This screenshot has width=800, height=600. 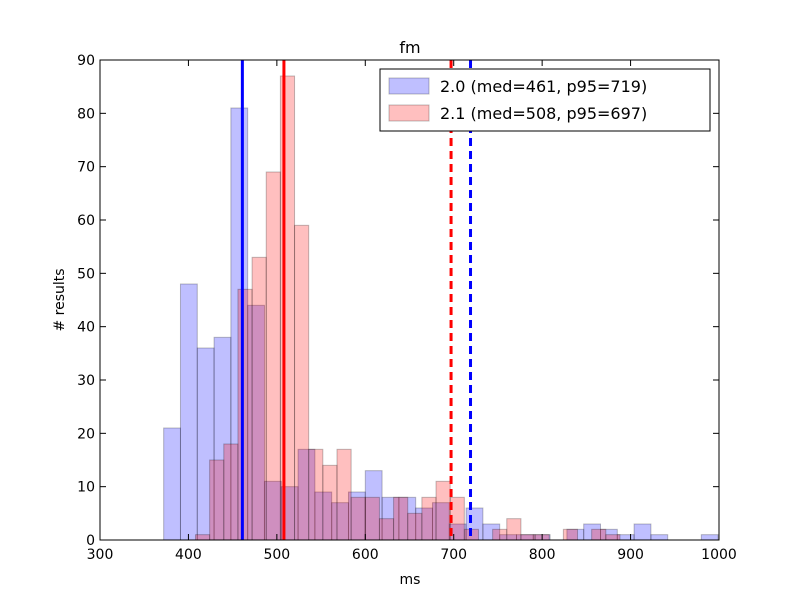 I want to click on y-tick-label-6: 60, so click(x=86, y=221).